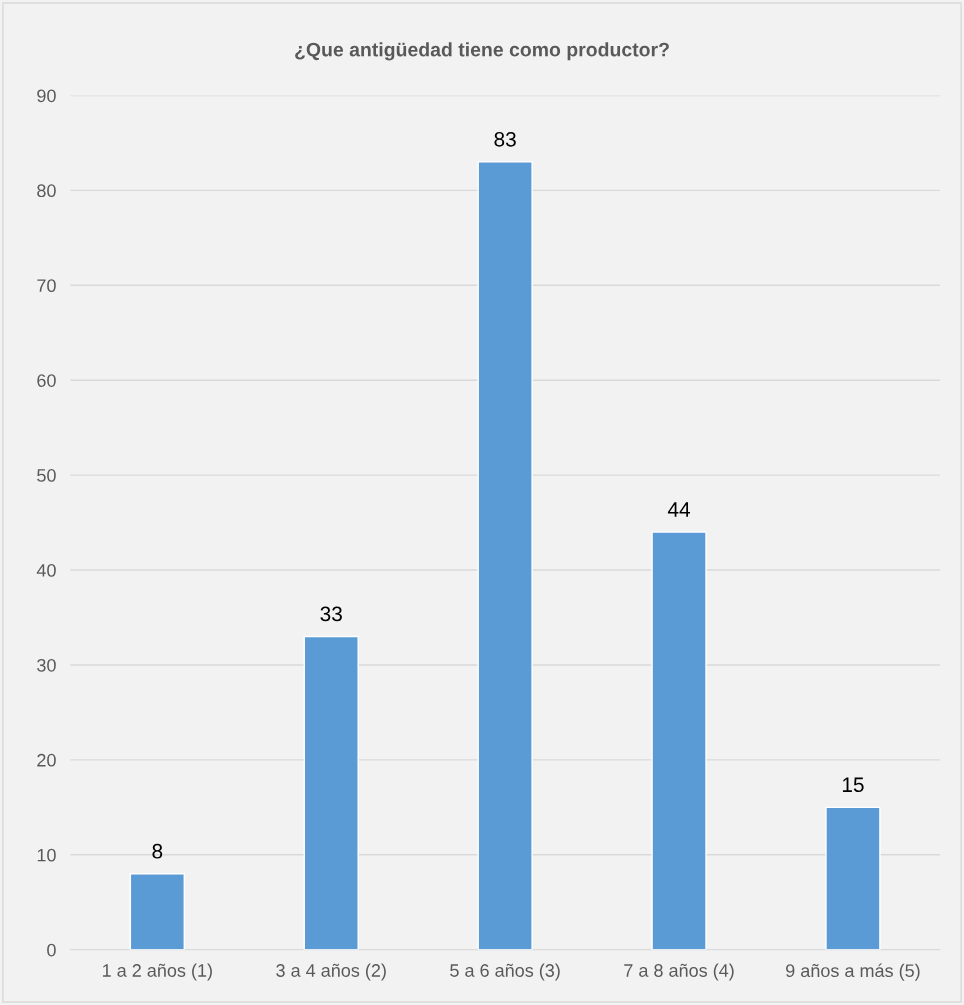 This screenshot has height=1005, width=964. I want to click on y-tick-label: 10, so click(46, 855).